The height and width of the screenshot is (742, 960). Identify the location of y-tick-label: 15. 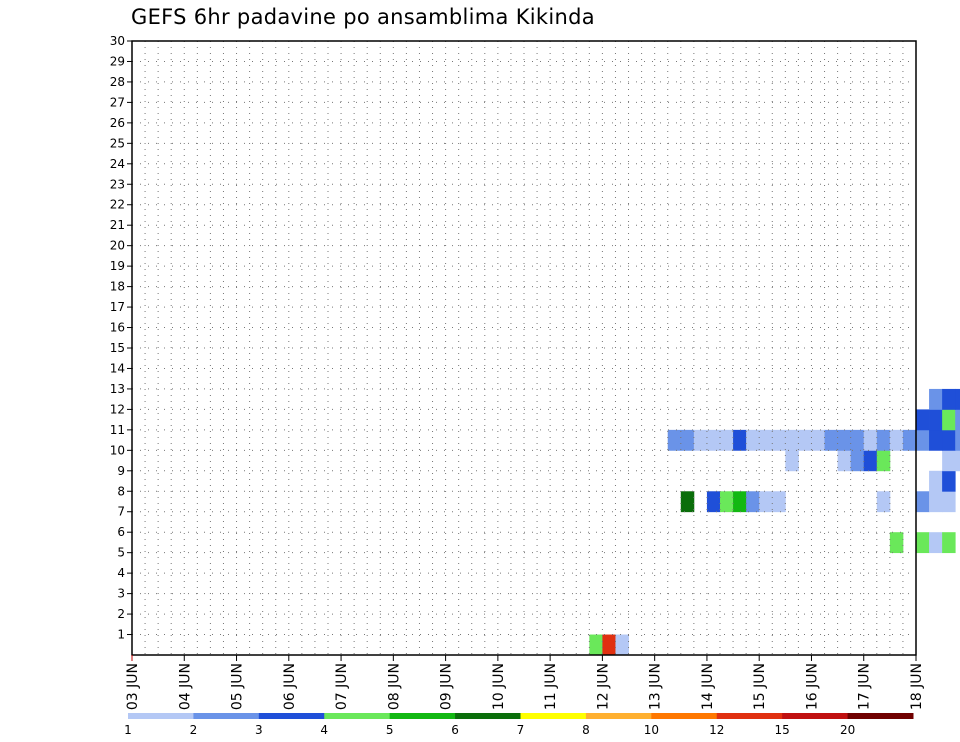
(117, 348).